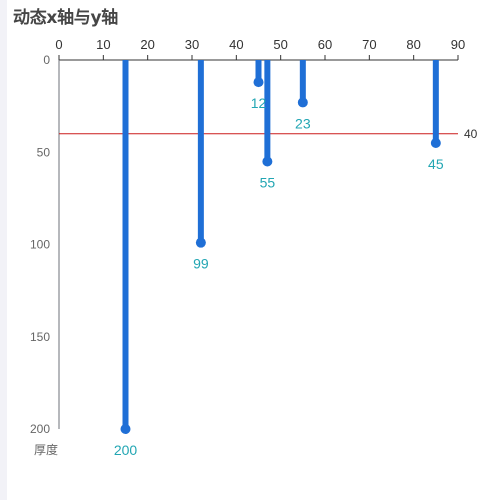 The image size is (500, 500). What do you see at coordinates (147, 44) in the screenshot?
I see `x-tick-label: 20` at bounding box center [147, 44].